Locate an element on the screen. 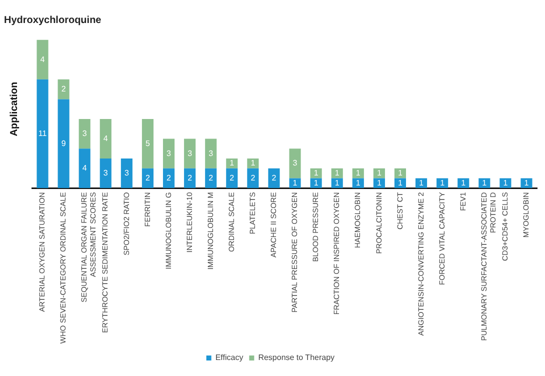 The width and height of the screenshot is (545, 376). legend-label: Efficacy is located at coordinates (229, 357).